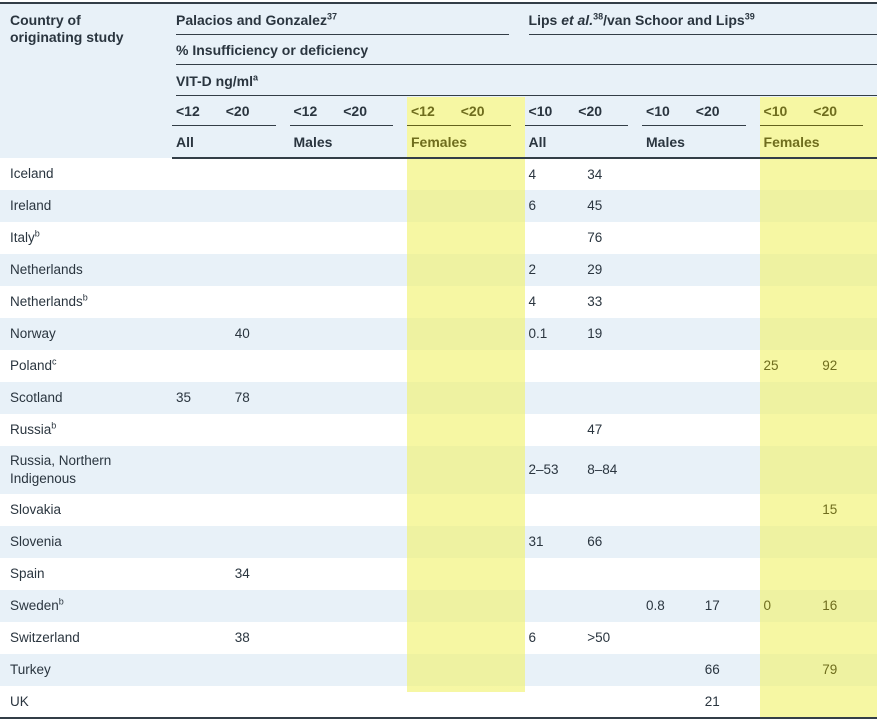 The height and width of the screenshot is (723, 877). I want to click on table-row: Italyb 76, so click(438, 238).